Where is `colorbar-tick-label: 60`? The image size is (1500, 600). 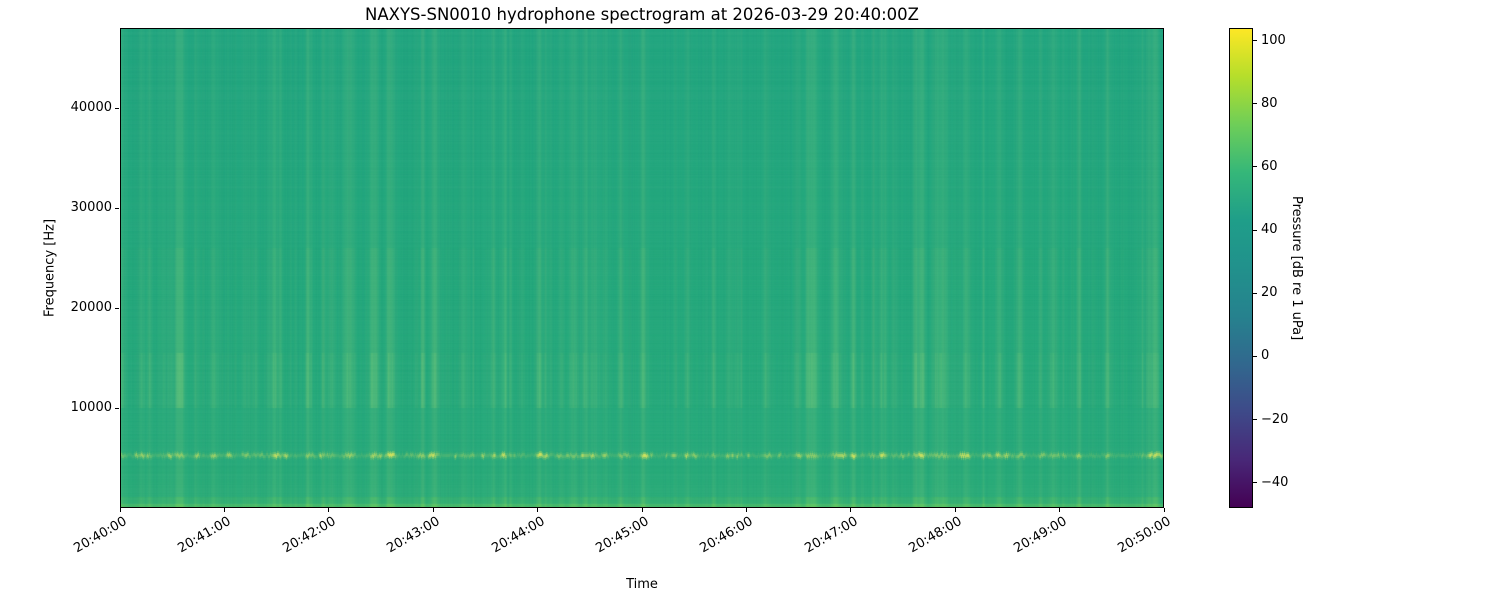 colorbar-tick-label: 60 is located at coordinates (1269, 166).